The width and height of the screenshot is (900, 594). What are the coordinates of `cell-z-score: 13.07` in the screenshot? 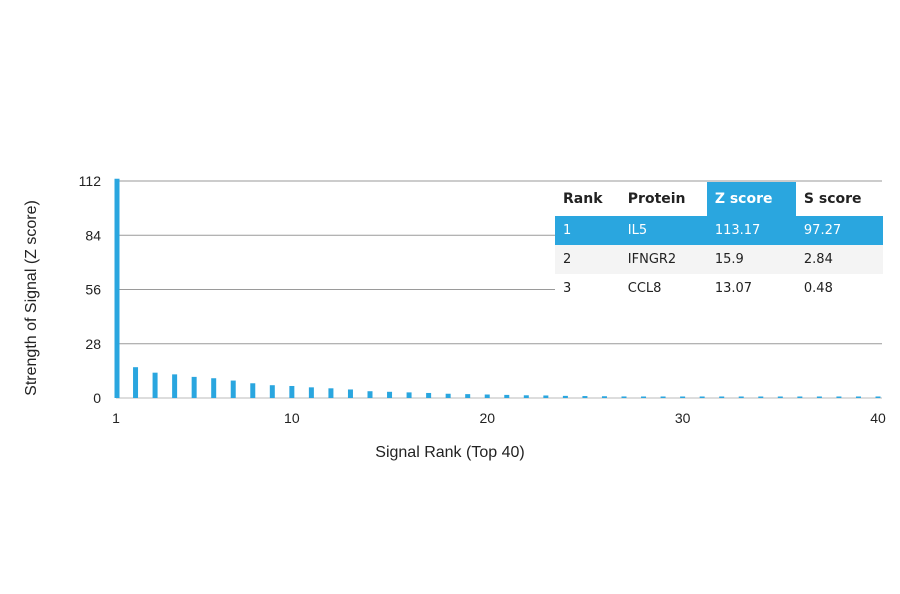 It's located at (751, 288).